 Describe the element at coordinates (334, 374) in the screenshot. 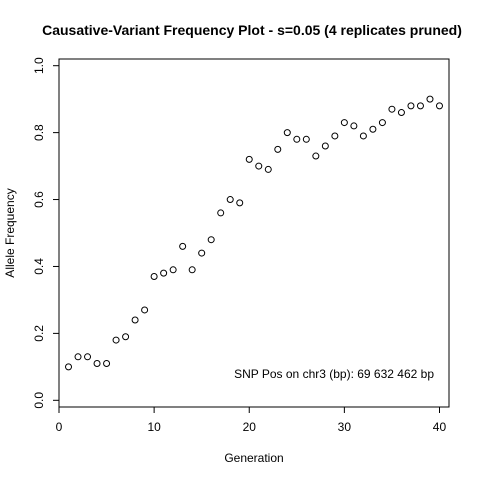

I see `snp-position-annotation: SNP Pos on chr3 (bp): 69 632 462 bp` at that location.